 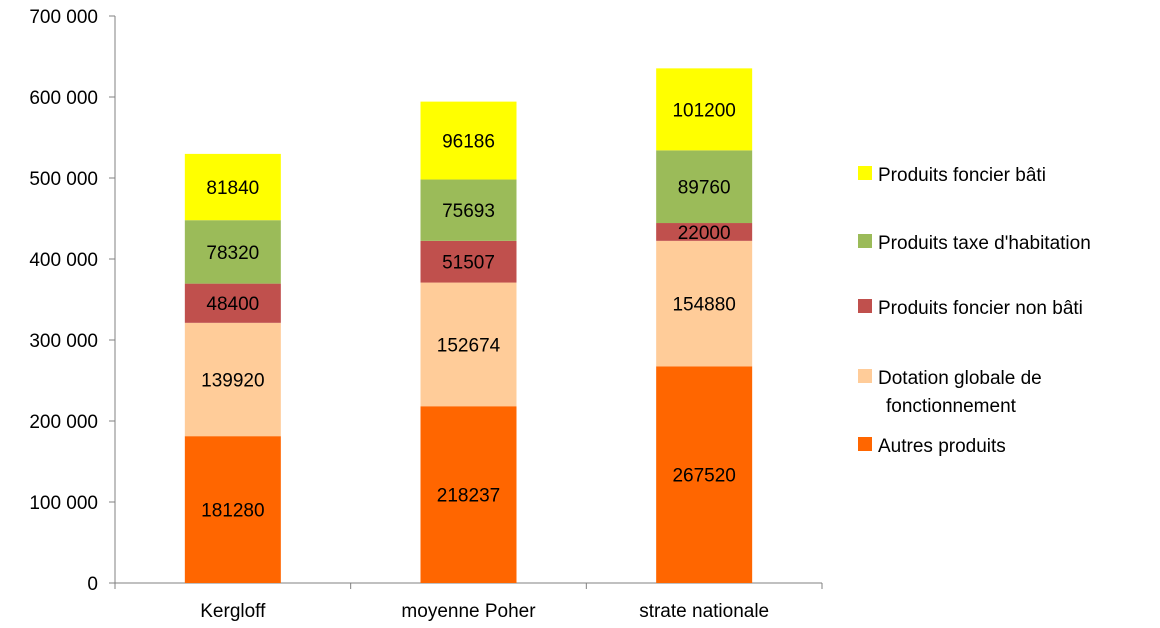 I want to click on legend-label: fonctionnement, so click(x=951, y=406).